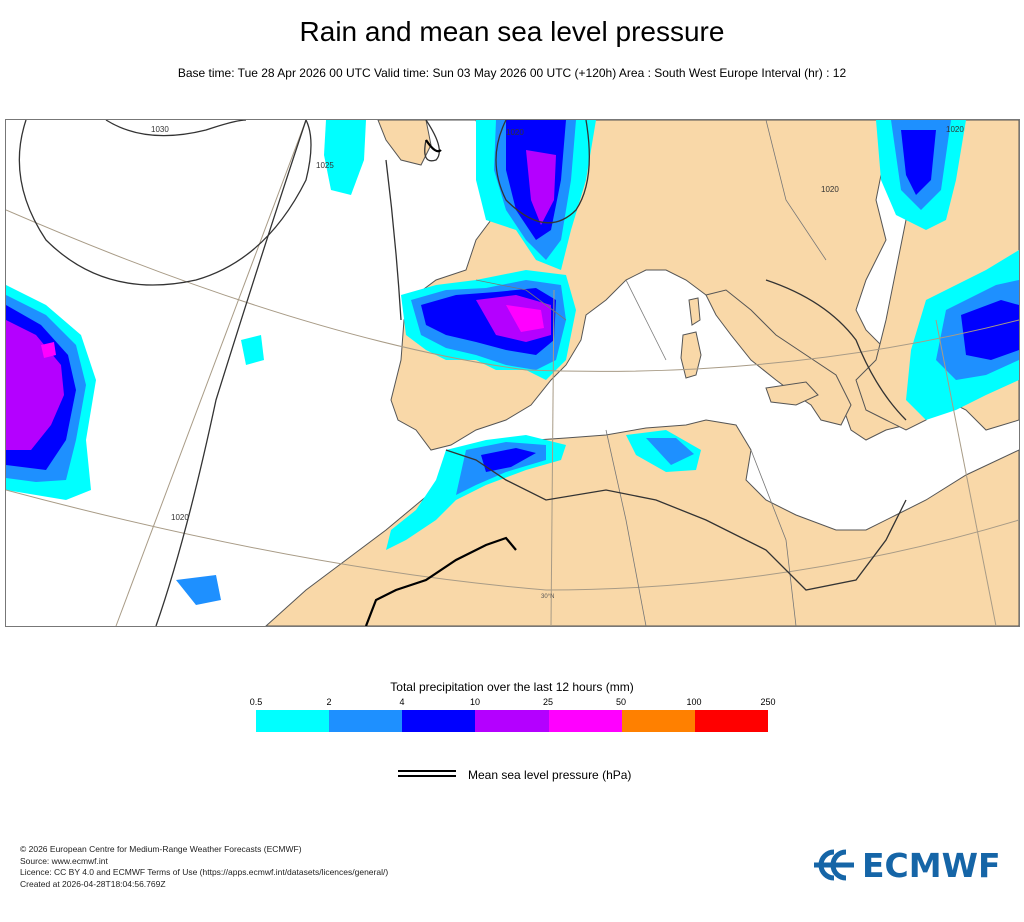 Image resolution: width=1024 pixels, height=922 pixels. What do you see at coordinates (548, 702) in the screenshot?
I see `legend-tick: 25` at bounding box center [548, 702].